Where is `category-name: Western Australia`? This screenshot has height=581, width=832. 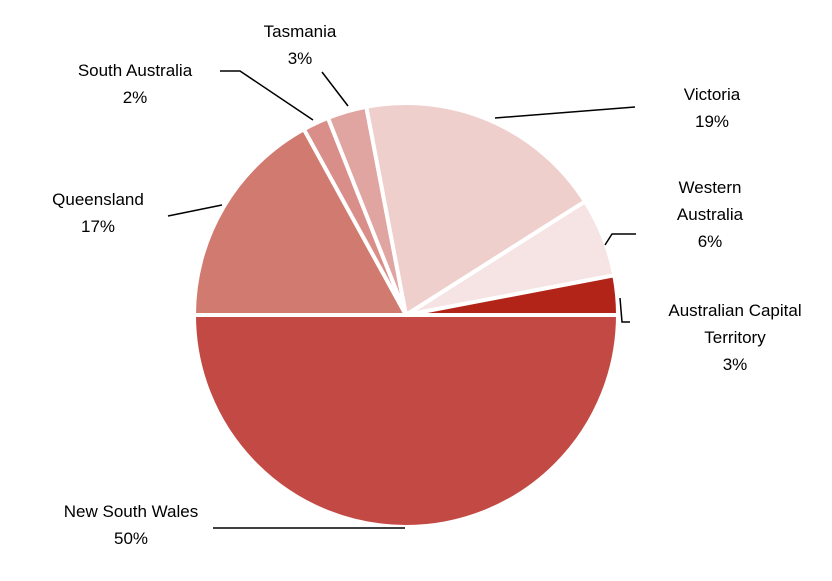 category-name: Western Australia is located at coordinates (710, 201).